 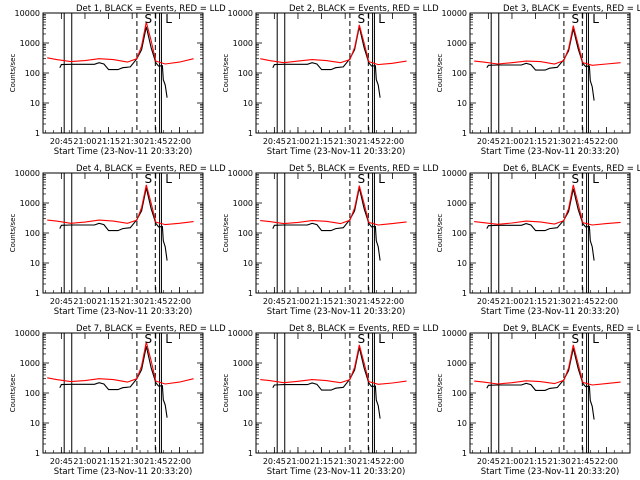 I want to click on chart-title: Det 3, BLACK = Events, RED = LLD, so click(x=571, y=9).